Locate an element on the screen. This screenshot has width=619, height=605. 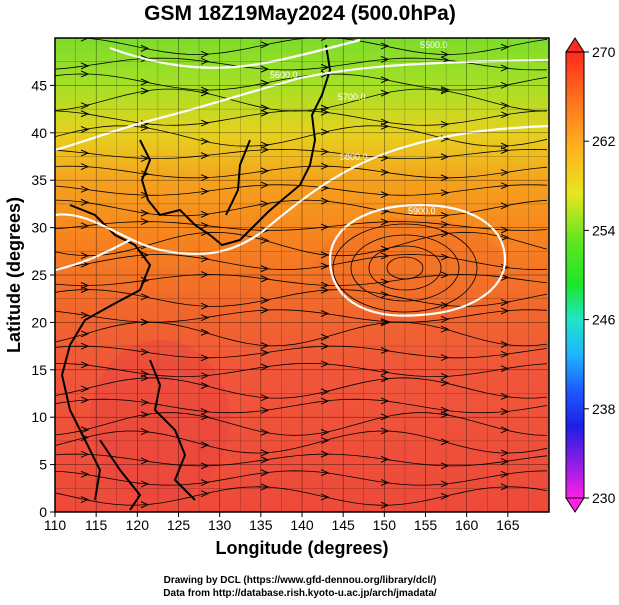
colorbar-top-arrow is located at coordinates (575, 45).